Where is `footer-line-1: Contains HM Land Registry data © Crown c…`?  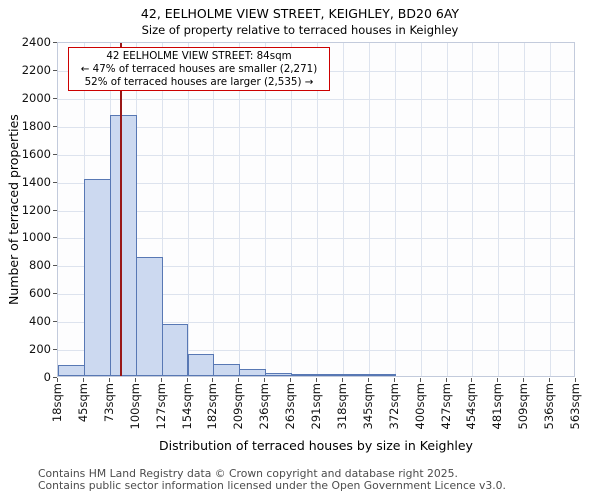 footer-line-1: Contains HM Land Registry data © Crown c… is located at coordinates (248, 473).